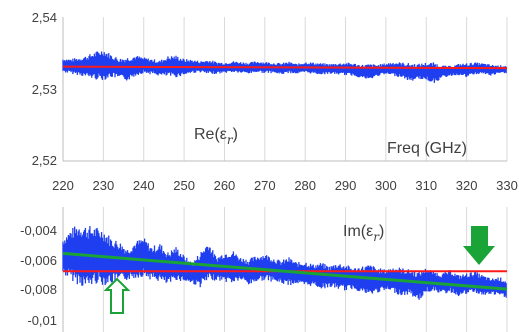 The width and height of the screenshot is (519, 332). Describe the element at coordinates (184, 185) in the screenshot. I see `x-tick-label: 250` at that location.